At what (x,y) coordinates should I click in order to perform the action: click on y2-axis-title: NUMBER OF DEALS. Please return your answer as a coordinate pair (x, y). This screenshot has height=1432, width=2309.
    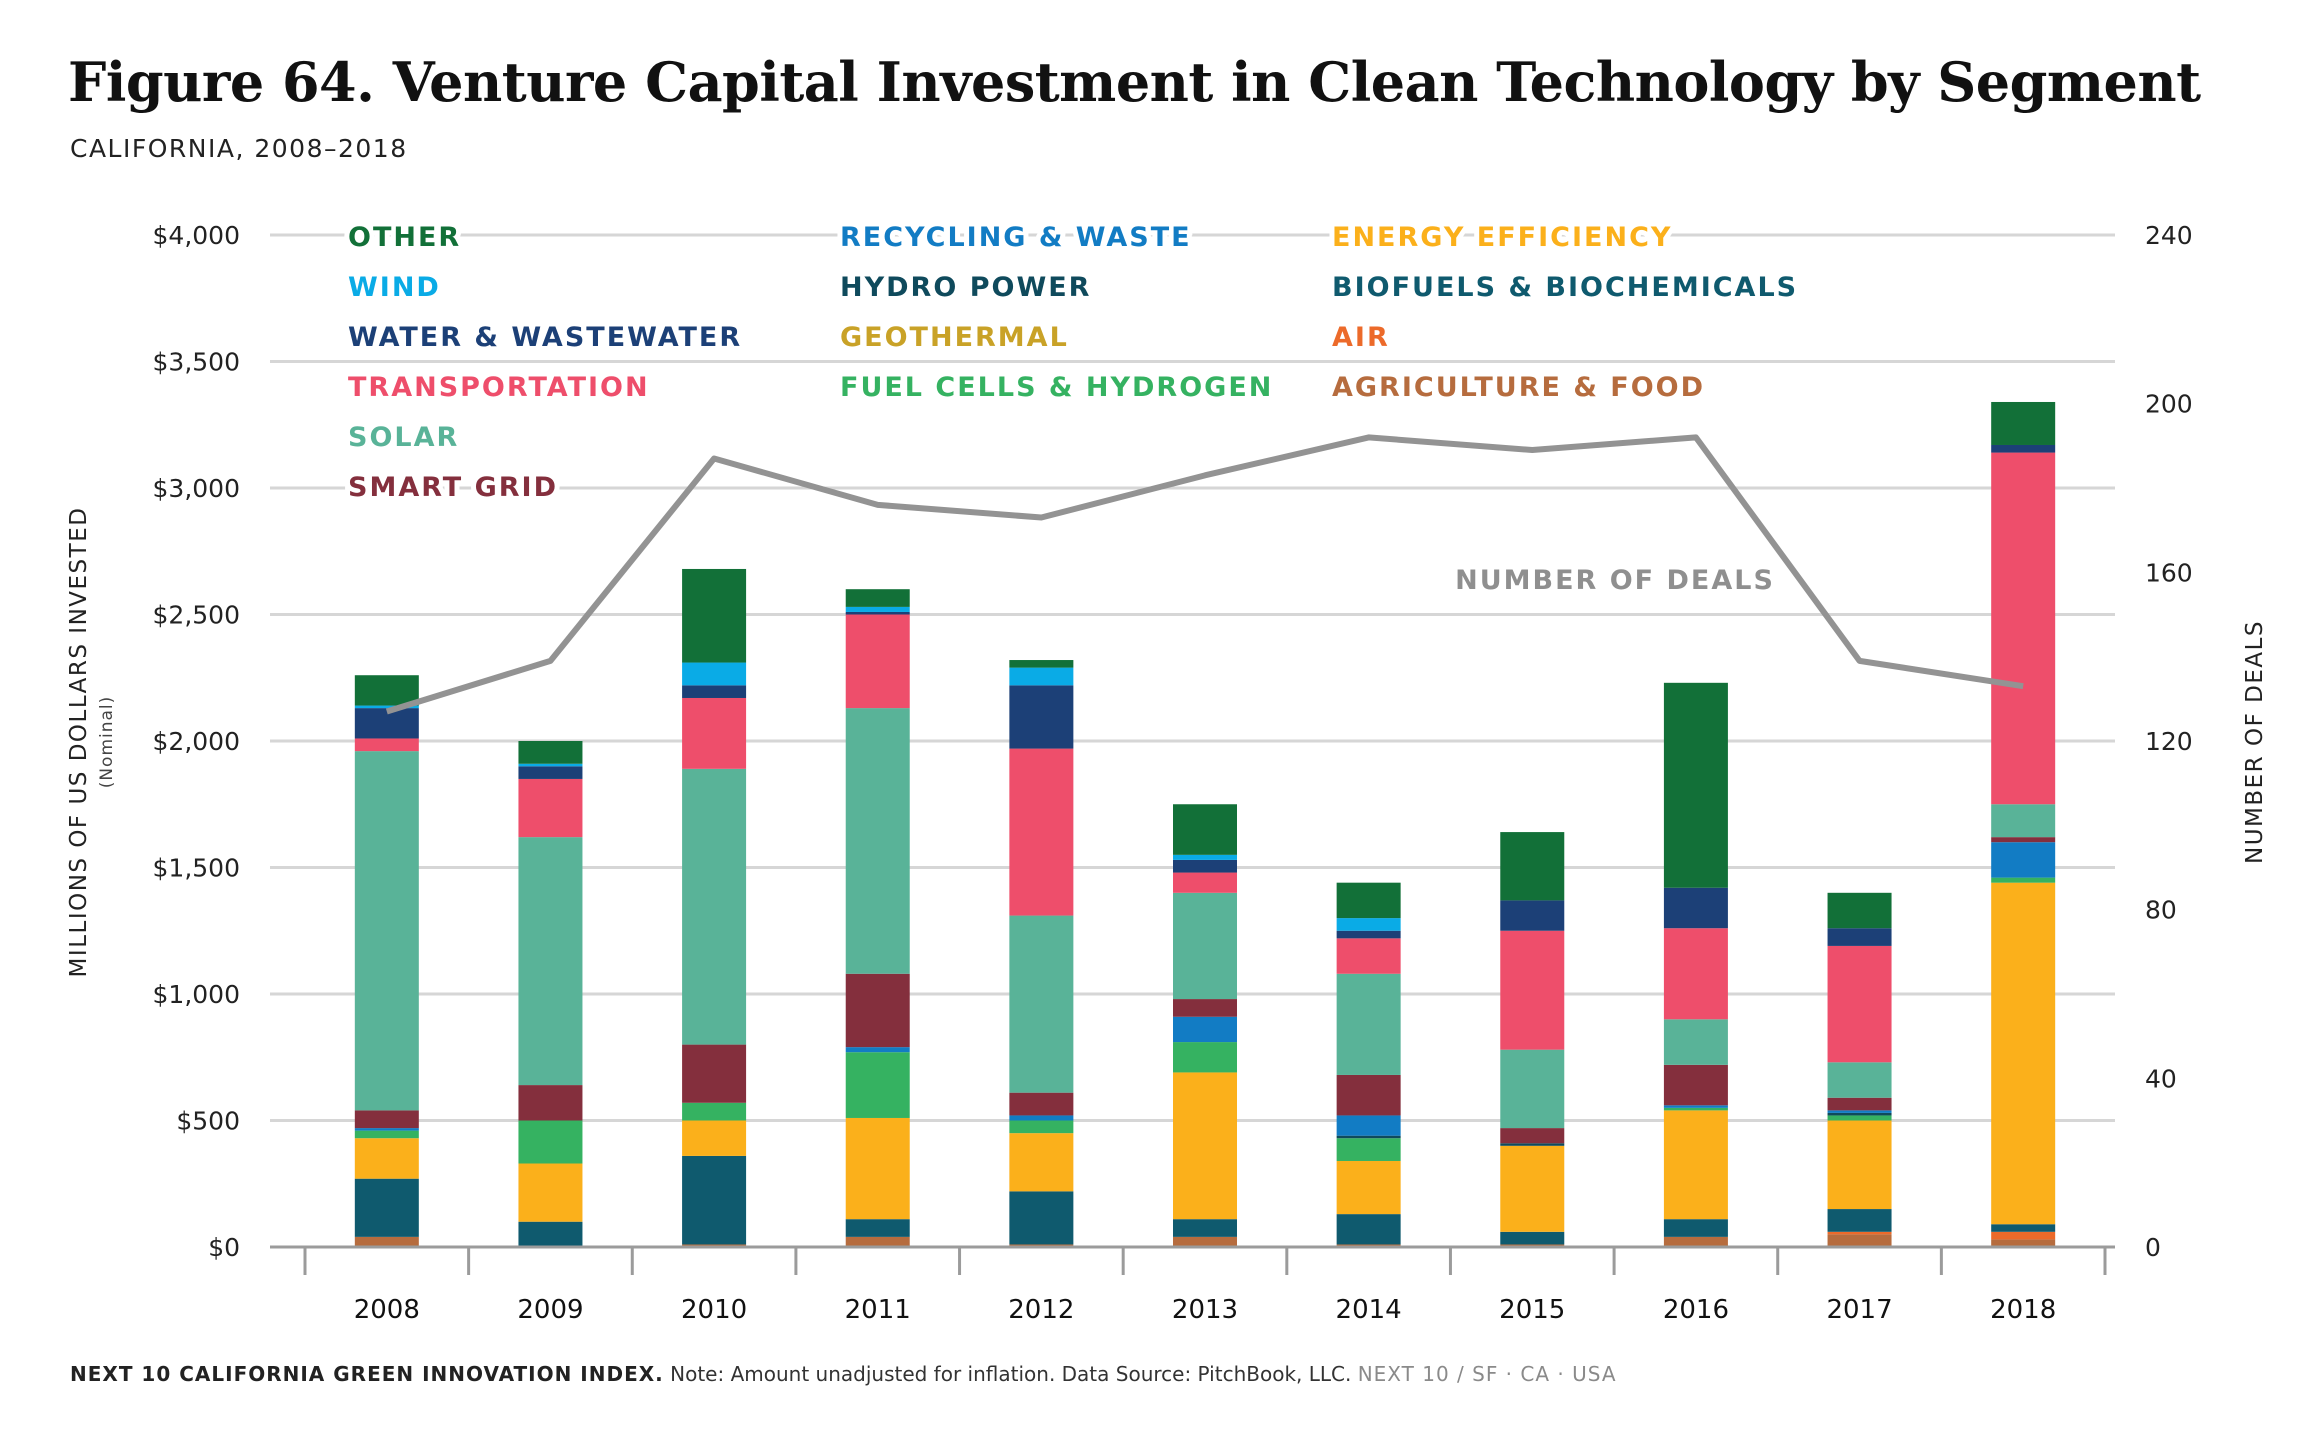
    Looking at the image, I should click on (2255, 742).